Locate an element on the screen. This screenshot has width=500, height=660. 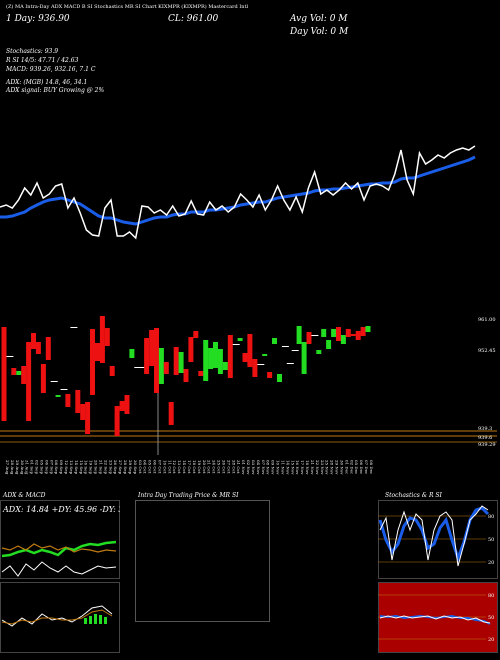
x-axis-label: 06 Oct is located at coordinates (155, 467).